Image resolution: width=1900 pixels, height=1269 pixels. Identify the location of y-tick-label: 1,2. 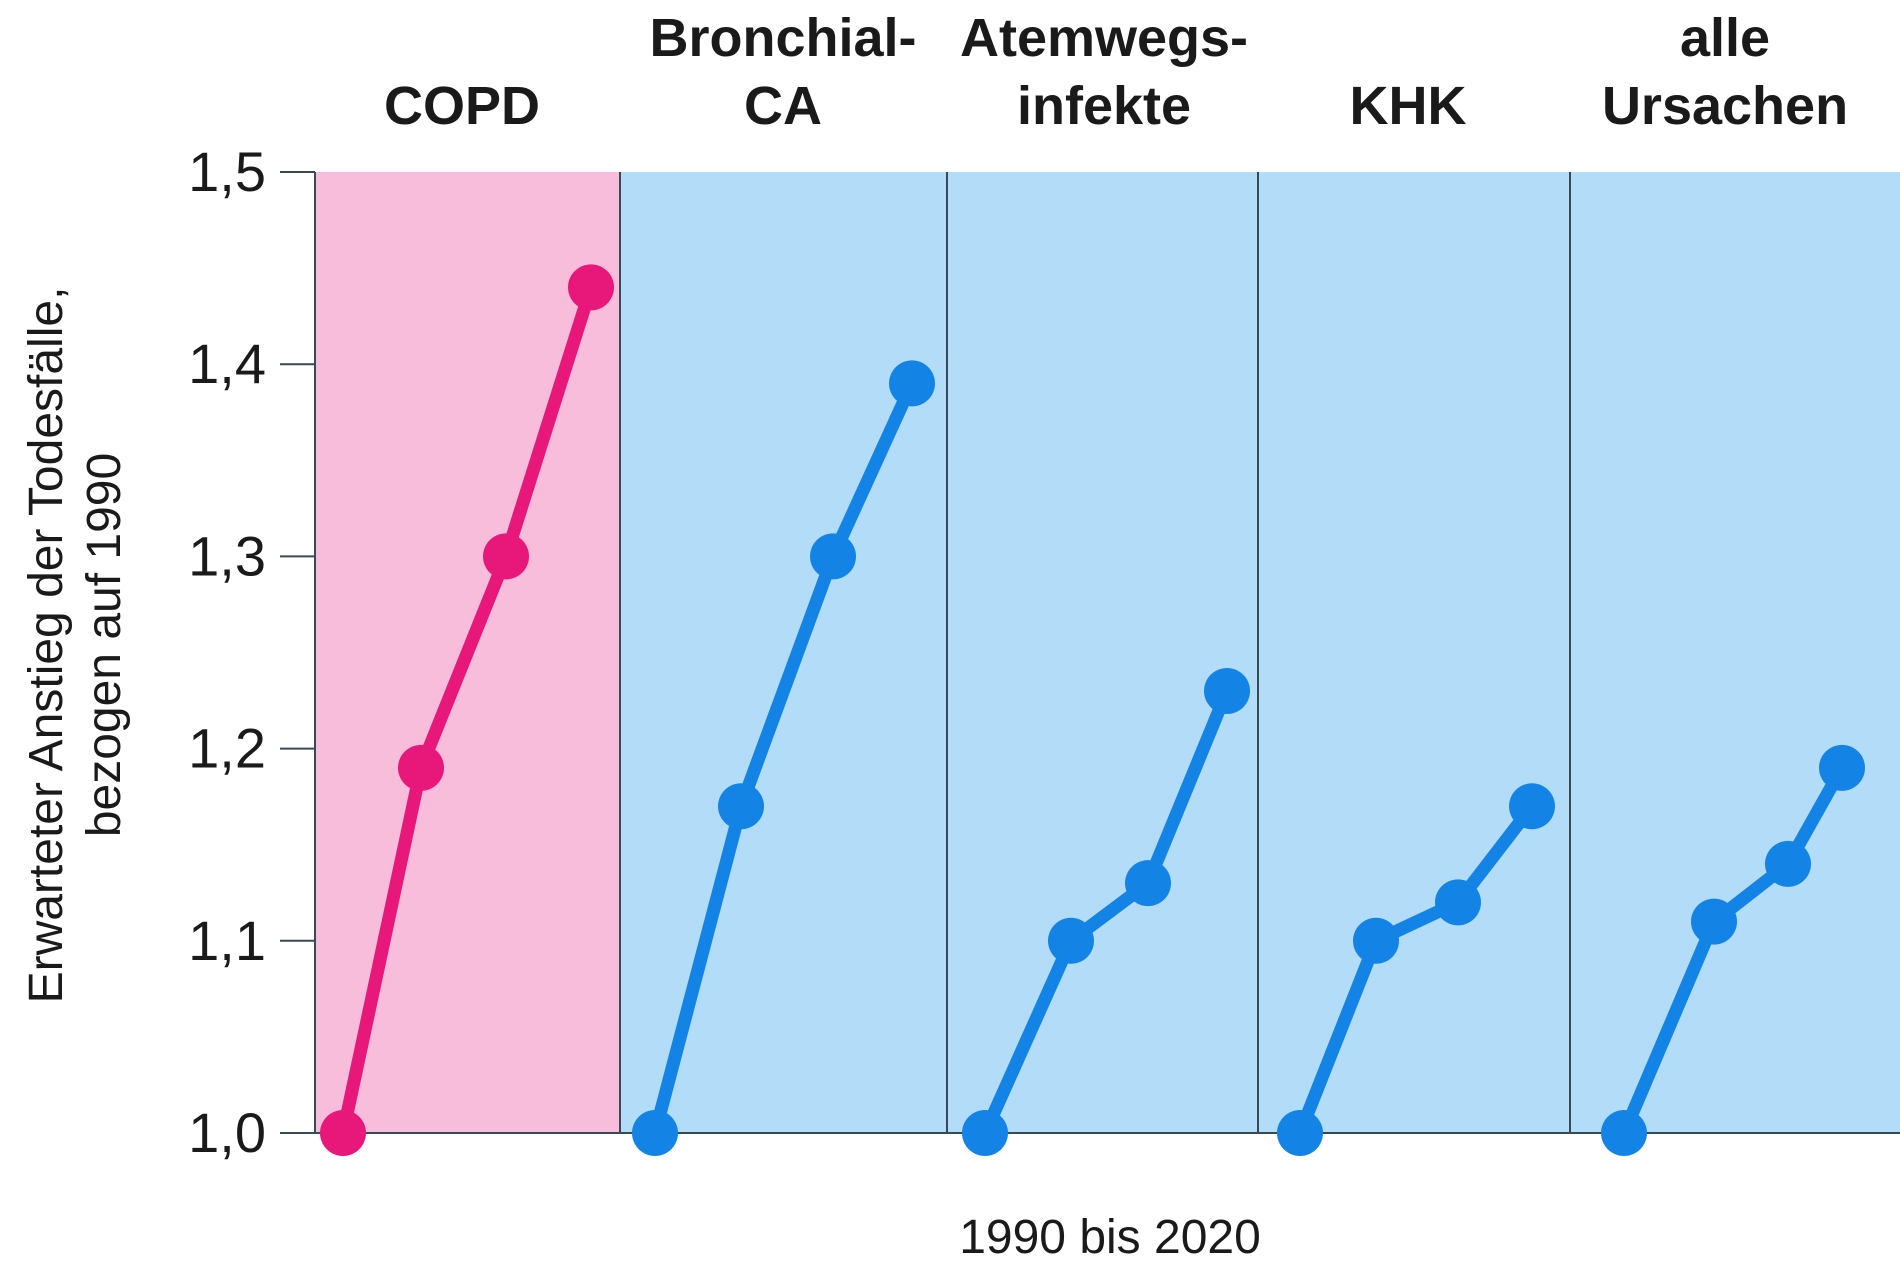
(227, 748).